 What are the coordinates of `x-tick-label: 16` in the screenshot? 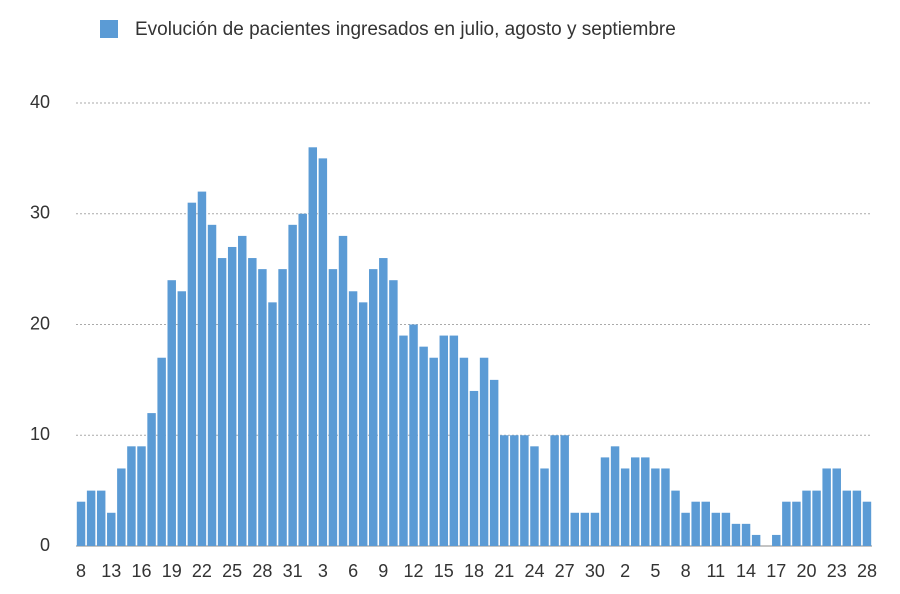 It's located at (141, 571).